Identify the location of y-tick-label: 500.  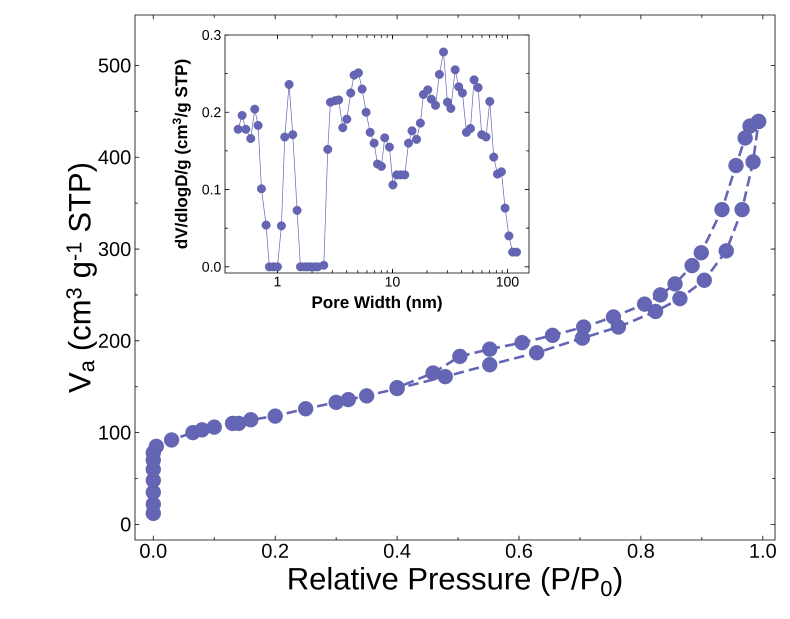
(114, 65).